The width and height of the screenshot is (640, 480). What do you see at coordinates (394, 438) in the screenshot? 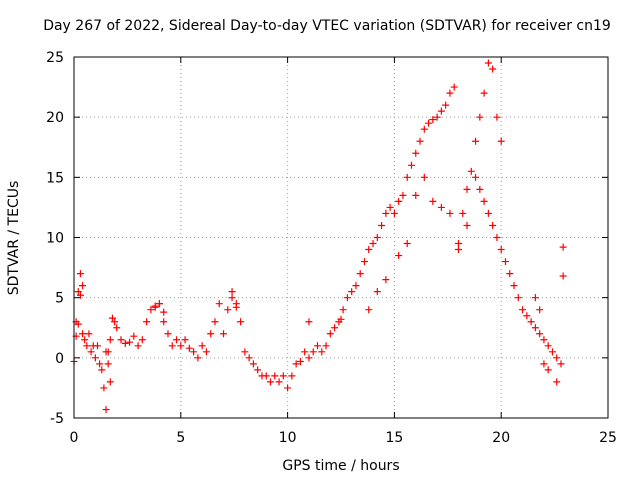
I see `x-tick-label: 15` at bounding box center [394, 438].